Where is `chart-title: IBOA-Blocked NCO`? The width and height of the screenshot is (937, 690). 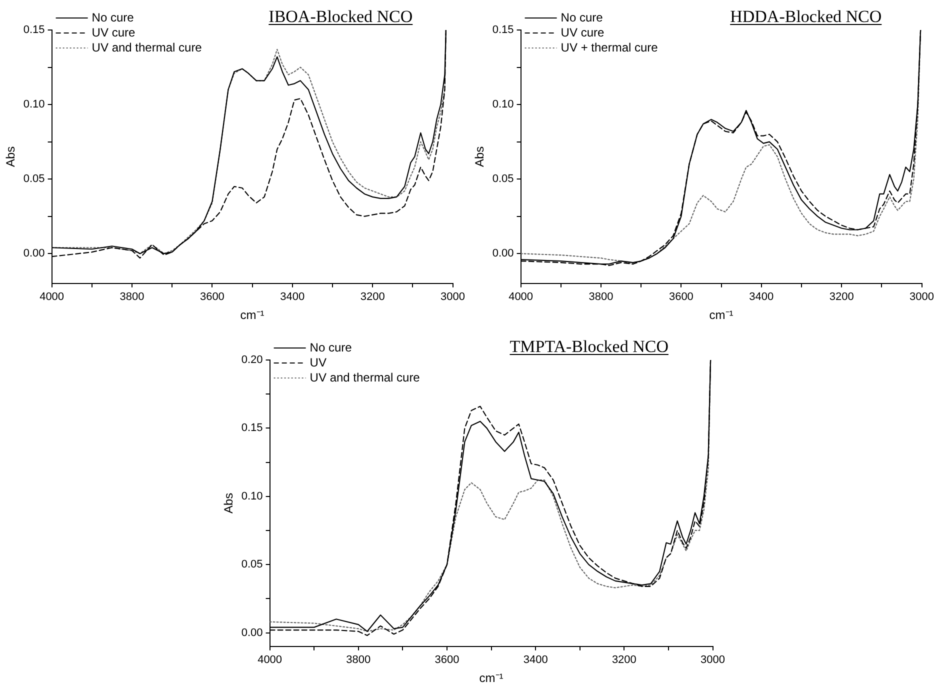
chart-title: IBOA-Blocked NCO is located at coordinates (340, 16).